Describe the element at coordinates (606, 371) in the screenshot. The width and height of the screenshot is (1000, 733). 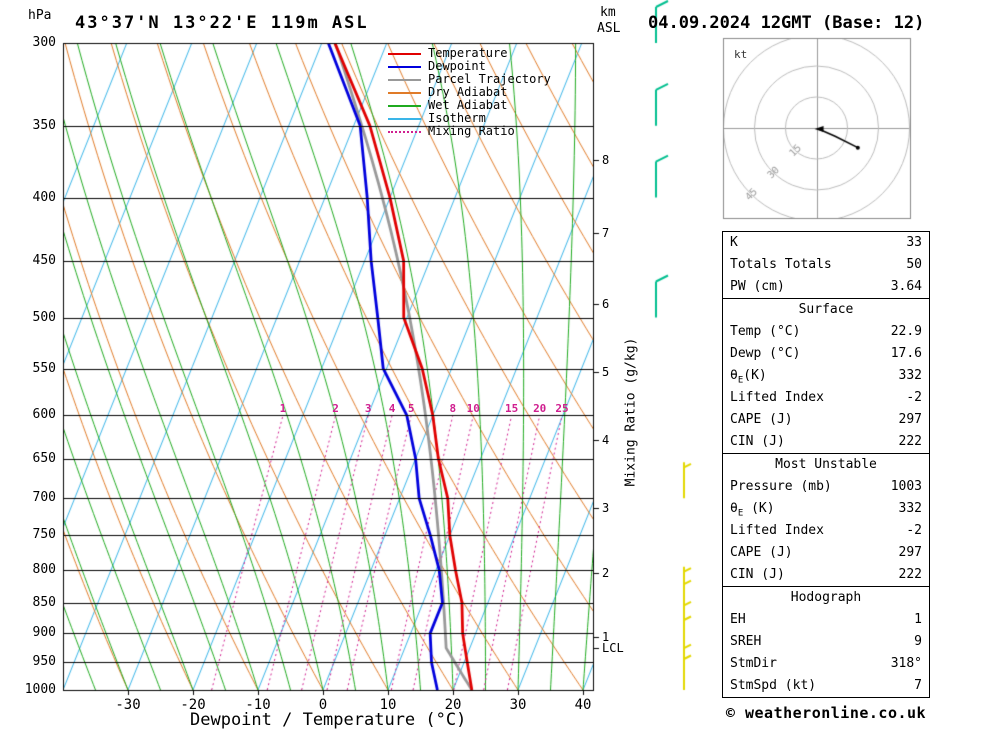
I see `km-tick-label: 5` at that location.